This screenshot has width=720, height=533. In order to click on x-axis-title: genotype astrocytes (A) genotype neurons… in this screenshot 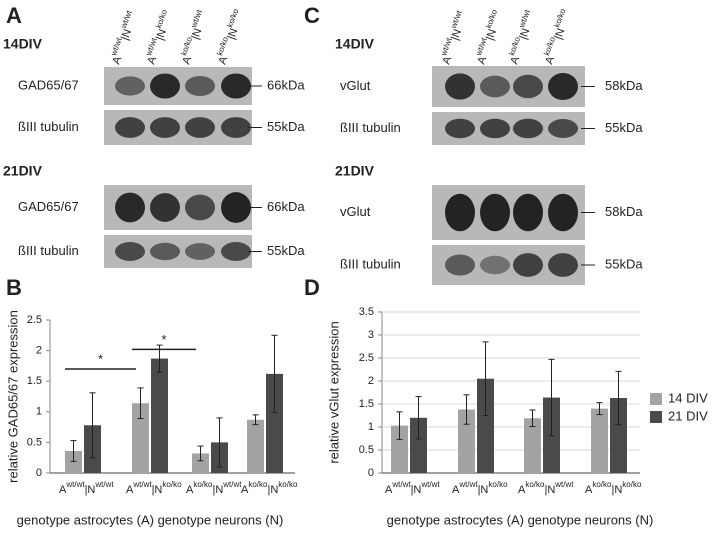, I will do `click(520, 519)`.